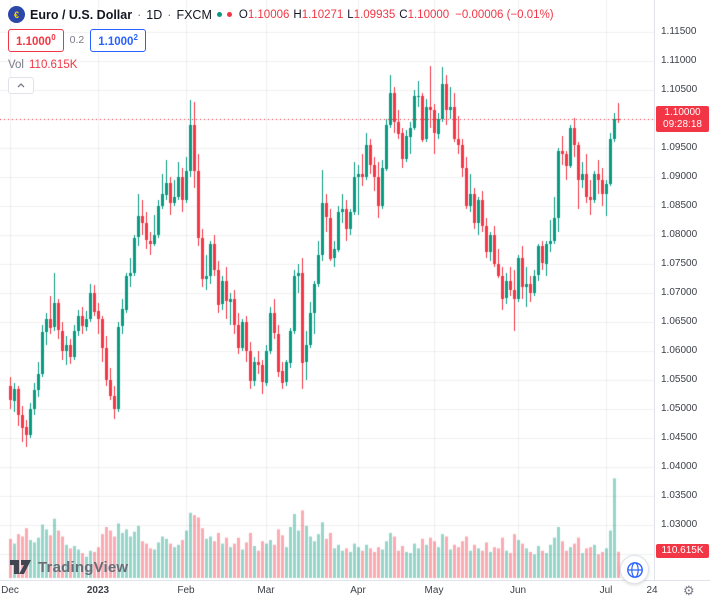 The image size is (710, 600). Describe the element at coordinates (434, 590) in the screenshot. I see `time-tick-label: May` at that location.